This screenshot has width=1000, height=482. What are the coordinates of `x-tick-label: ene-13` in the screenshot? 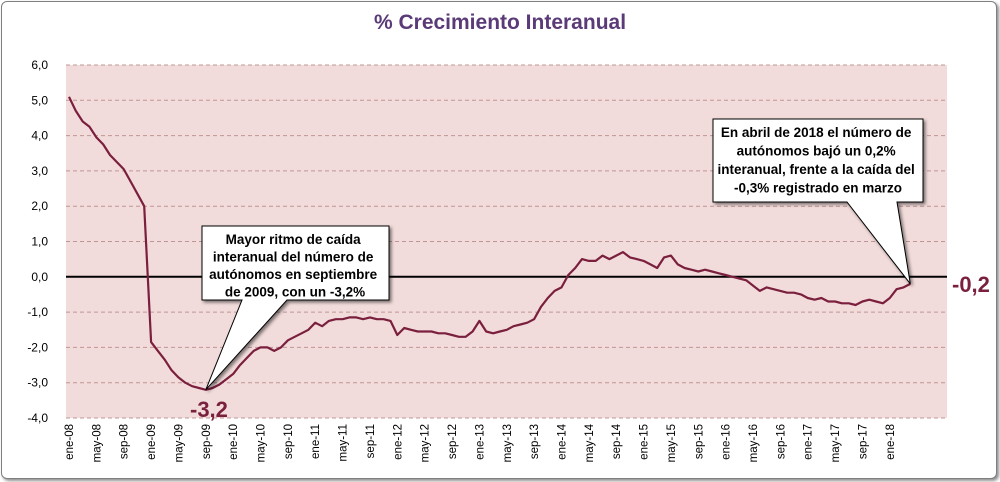 It's located at (480, 442).